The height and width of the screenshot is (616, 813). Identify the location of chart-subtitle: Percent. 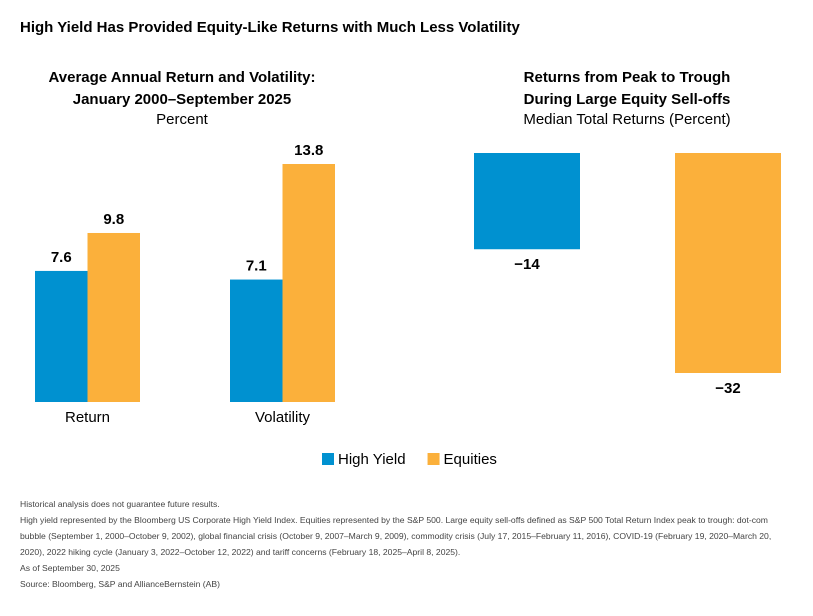
(182, 119).